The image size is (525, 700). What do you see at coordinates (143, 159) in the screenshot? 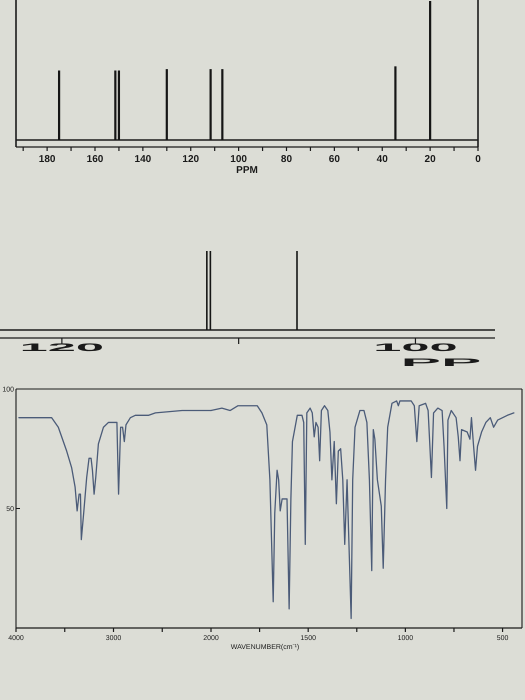
I see `x-tick-label: 140` at bounding box center [143, 159].